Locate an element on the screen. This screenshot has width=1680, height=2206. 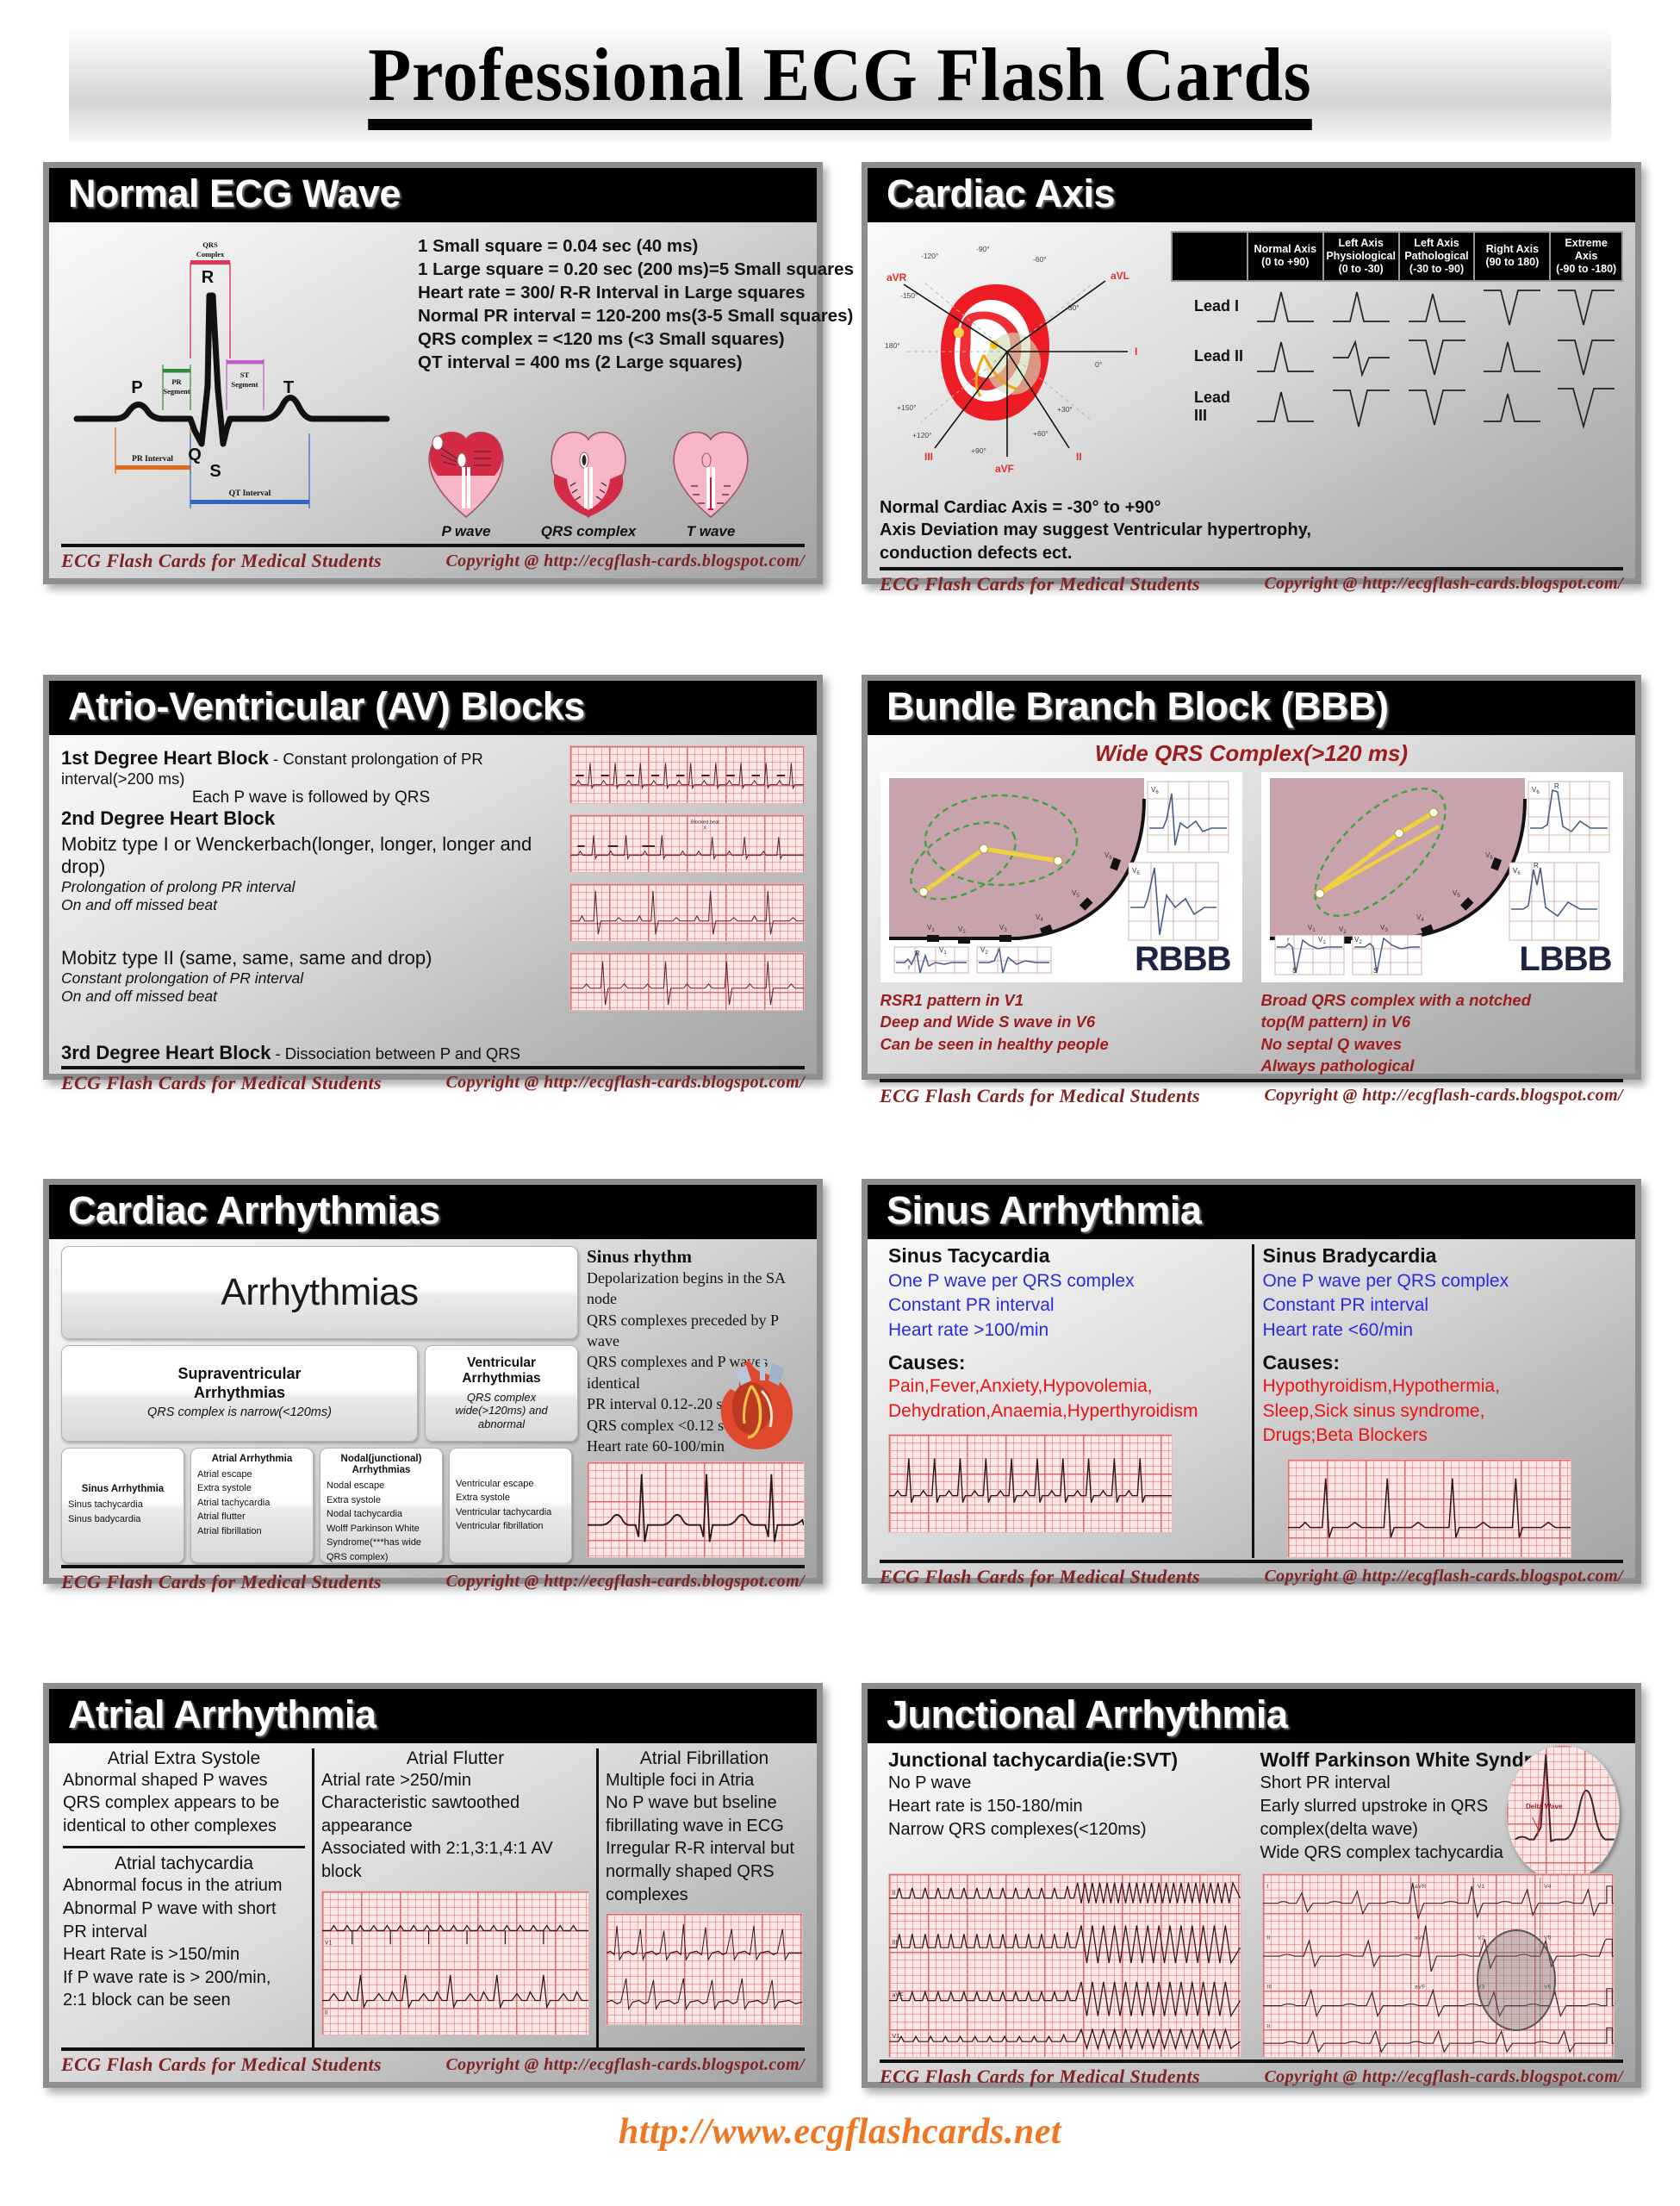
column-divider is located at coordinates (184, 1847).